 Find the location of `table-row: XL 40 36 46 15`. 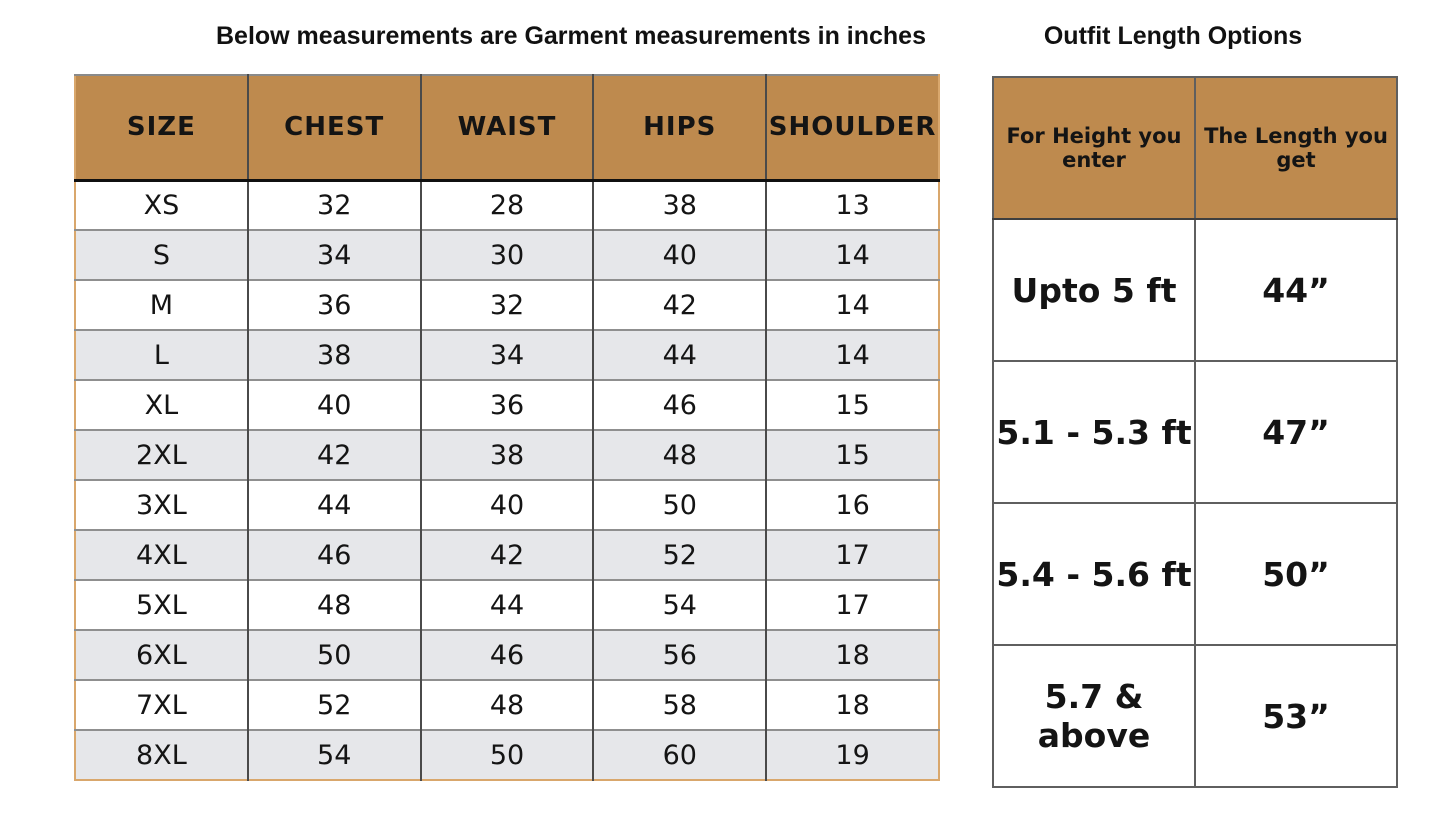

table-row: XL 40 36 46 15 is located at coordinates (507, 404).